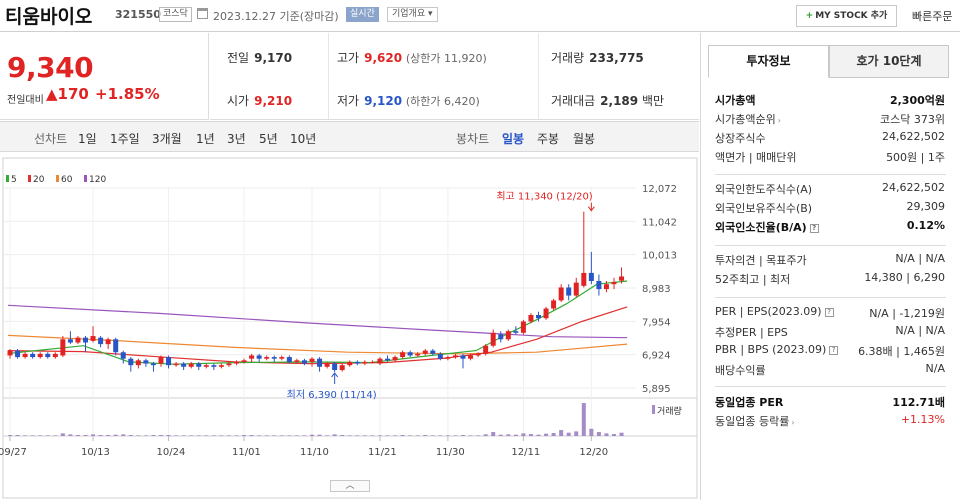  Describe the element at coordinates (430, 14) in the screenshot. I see `chevron-down-icon: ▾` at that location.